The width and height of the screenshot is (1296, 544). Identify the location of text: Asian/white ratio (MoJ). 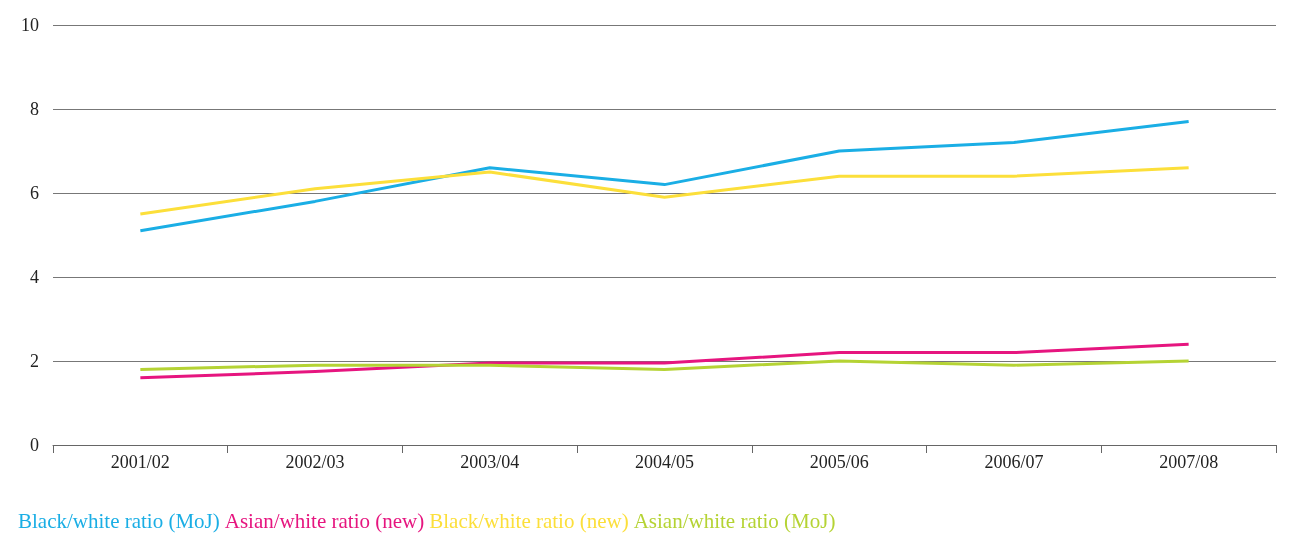
(734, 520).